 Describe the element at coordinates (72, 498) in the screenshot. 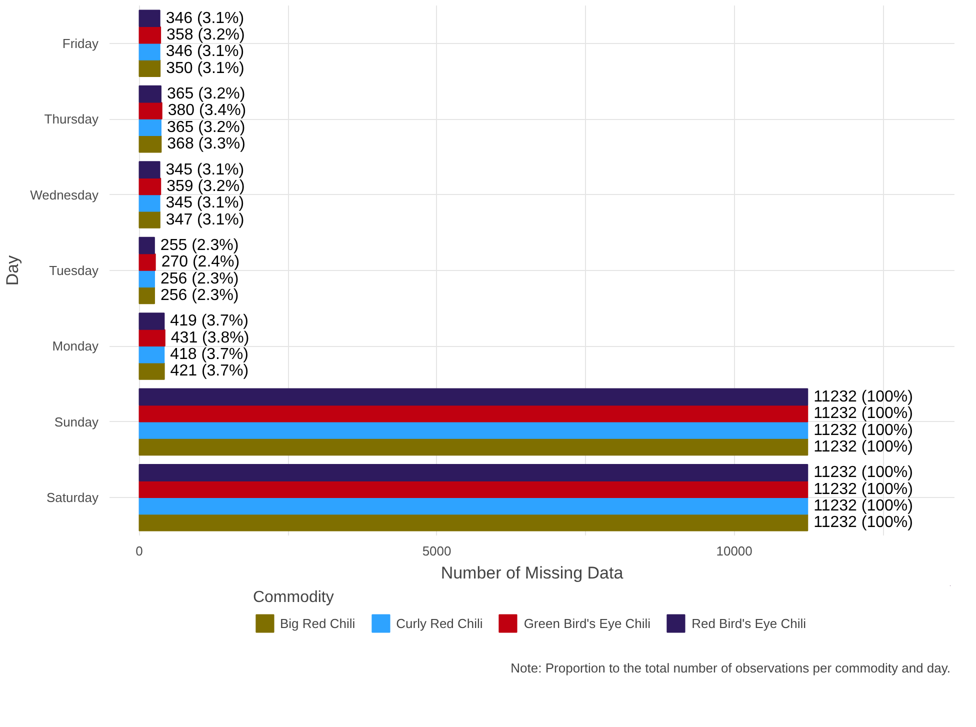

I see `y-tick-label: Saturday` at that location.